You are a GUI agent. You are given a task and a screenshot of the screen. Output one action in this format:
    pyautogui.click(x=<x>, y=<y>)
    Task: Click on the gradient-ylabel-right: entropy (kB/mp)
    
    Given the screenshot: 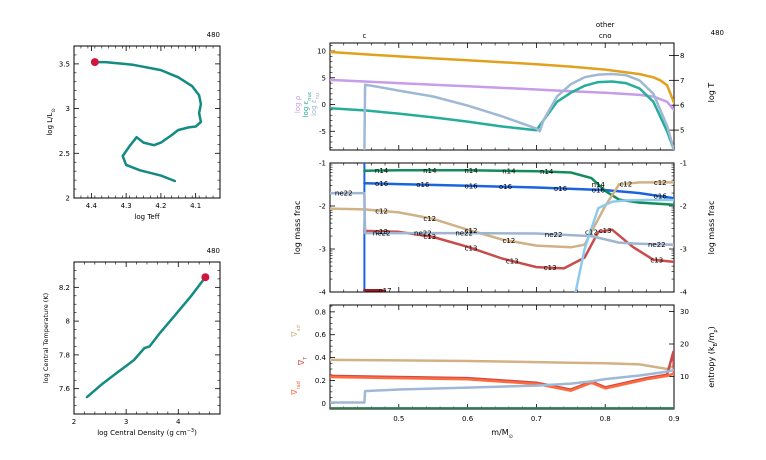 What is the action you would take?
    pyautogui.click(x=713, y=357)
    